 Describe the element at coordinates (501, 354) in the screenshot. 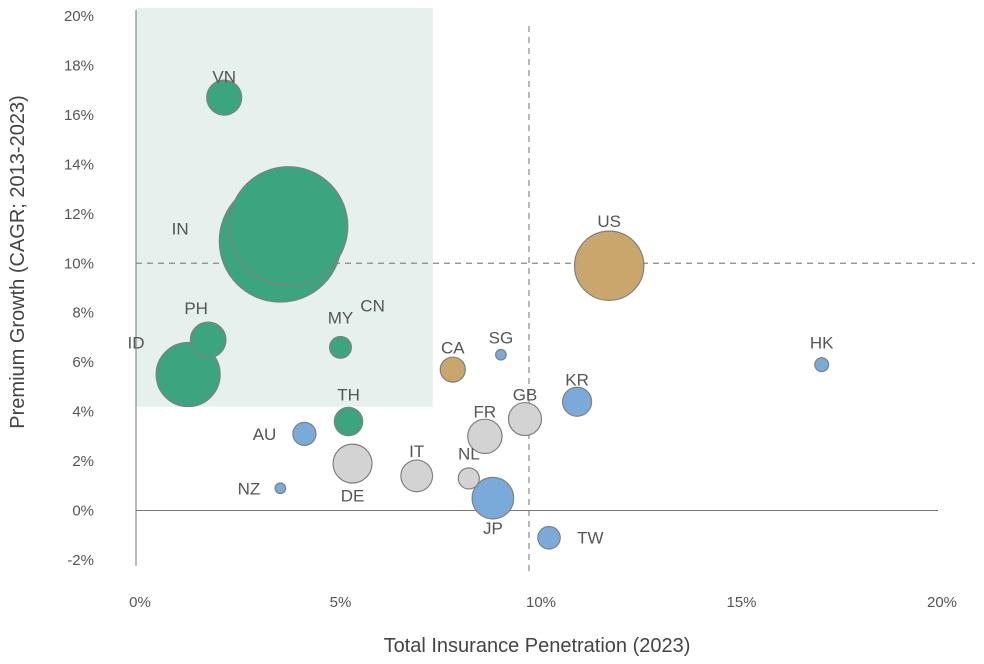

I see `bubble-sg` at that location.